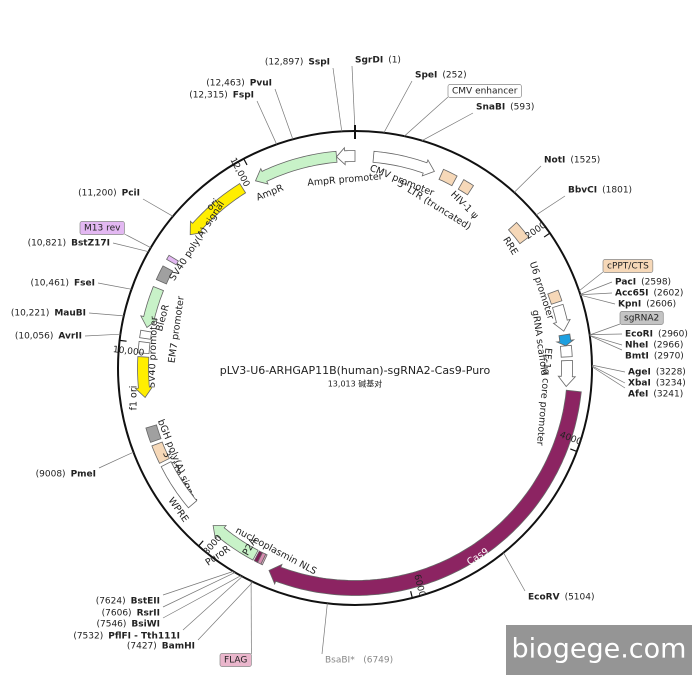  I want to click on enzyme-position: (1), so click(394, 61).